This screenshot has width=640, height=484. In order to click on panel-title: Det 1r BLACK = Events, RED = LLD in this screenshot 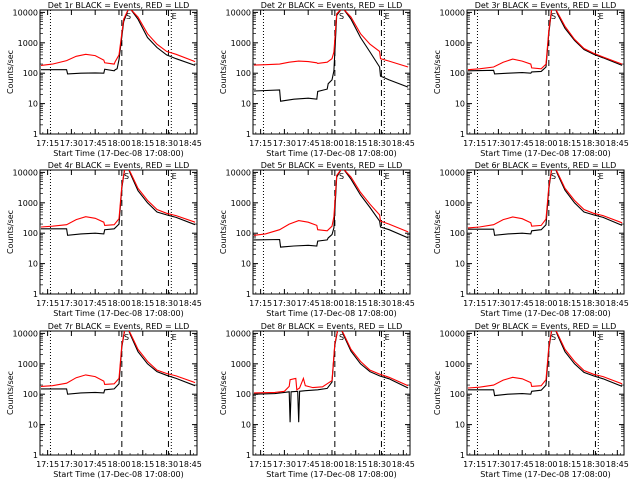, I will do `click(119, 5)`.